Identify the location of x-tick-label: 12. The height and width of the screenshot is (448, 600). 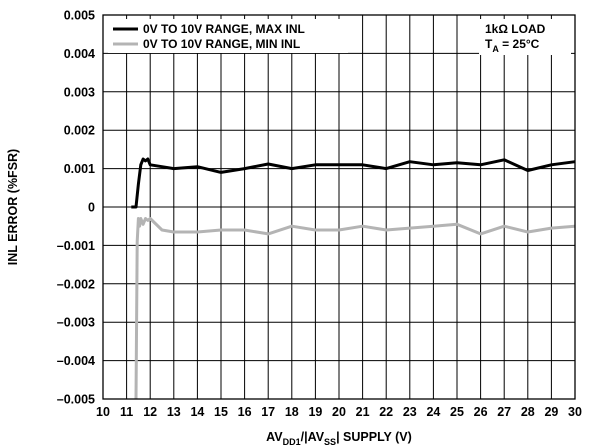
(150, 412).